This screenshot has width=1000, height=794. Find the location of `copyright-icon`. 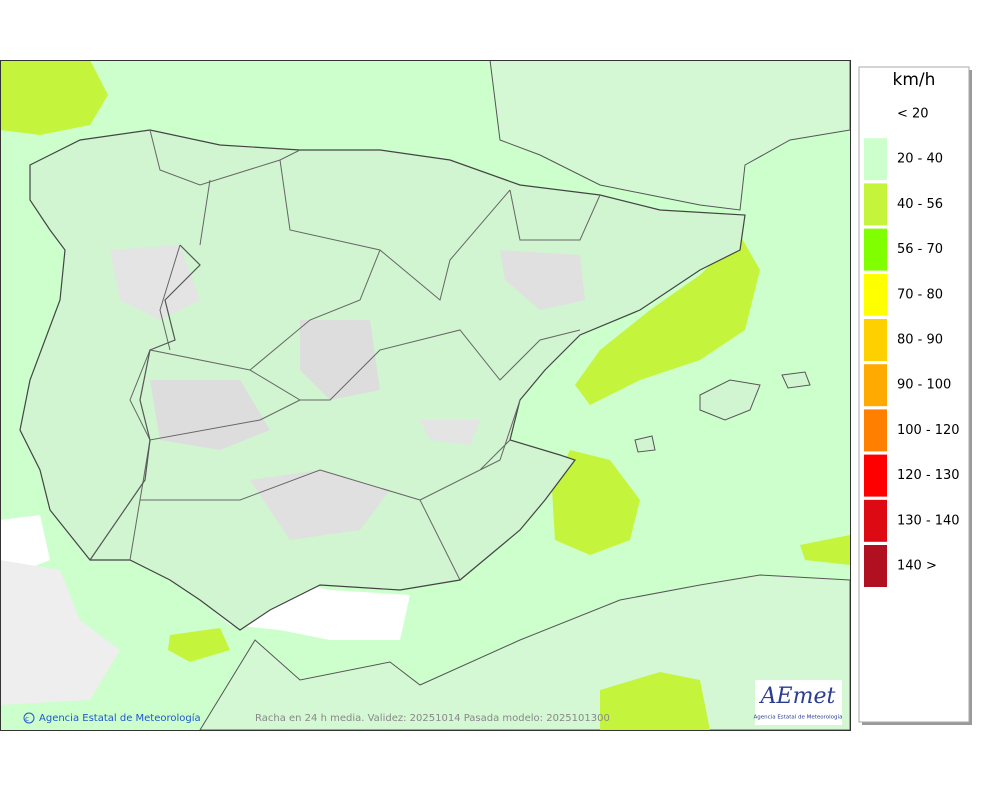

copyright-icon is located at coordinates (29, 718).